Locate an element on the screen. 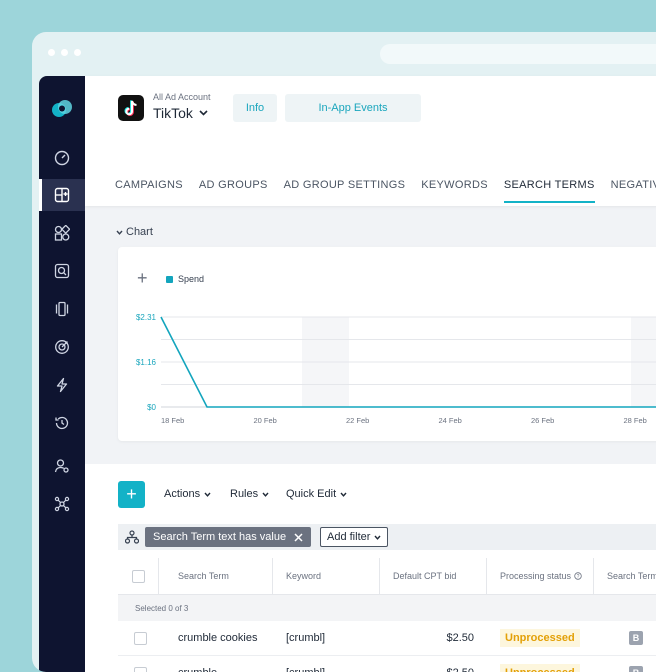  tab-ad-group-settings: AD GROUP SETTINGS is located at coordinates (345, 191).